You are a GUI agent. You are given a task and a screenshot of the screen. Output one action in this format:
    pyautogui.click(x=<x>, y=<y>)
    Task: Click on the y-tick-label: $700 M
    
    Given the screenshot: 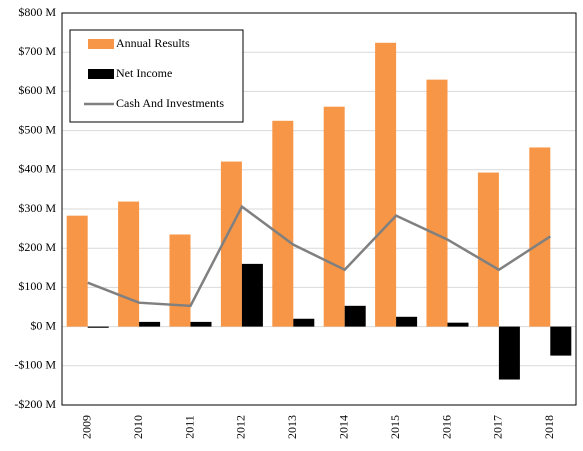 What is the action you would take?
    pyautogui.click(x=37, y=51)
    